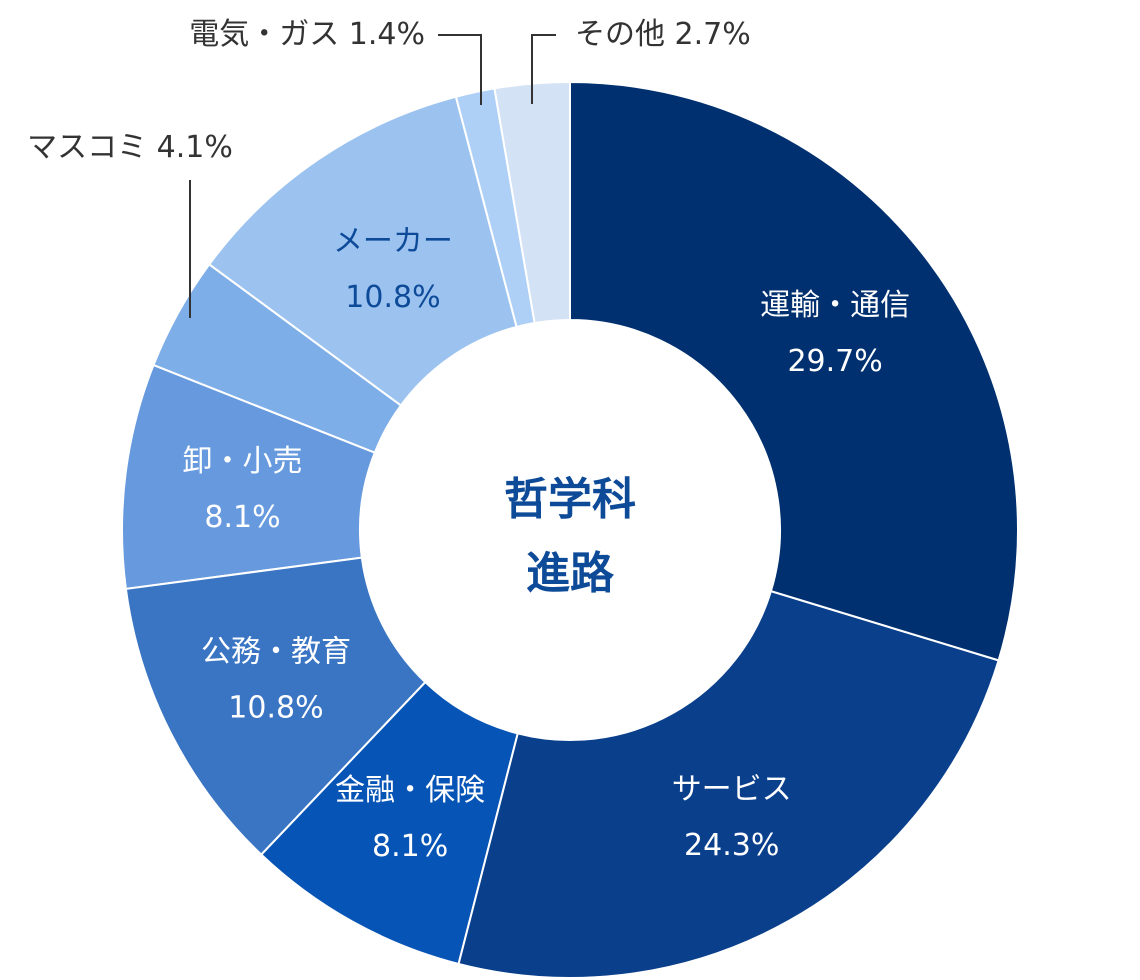 The height and width of the screenshot is (980, 1140). I want to click on slice-label: その他 2.7%, so click(663, 34).